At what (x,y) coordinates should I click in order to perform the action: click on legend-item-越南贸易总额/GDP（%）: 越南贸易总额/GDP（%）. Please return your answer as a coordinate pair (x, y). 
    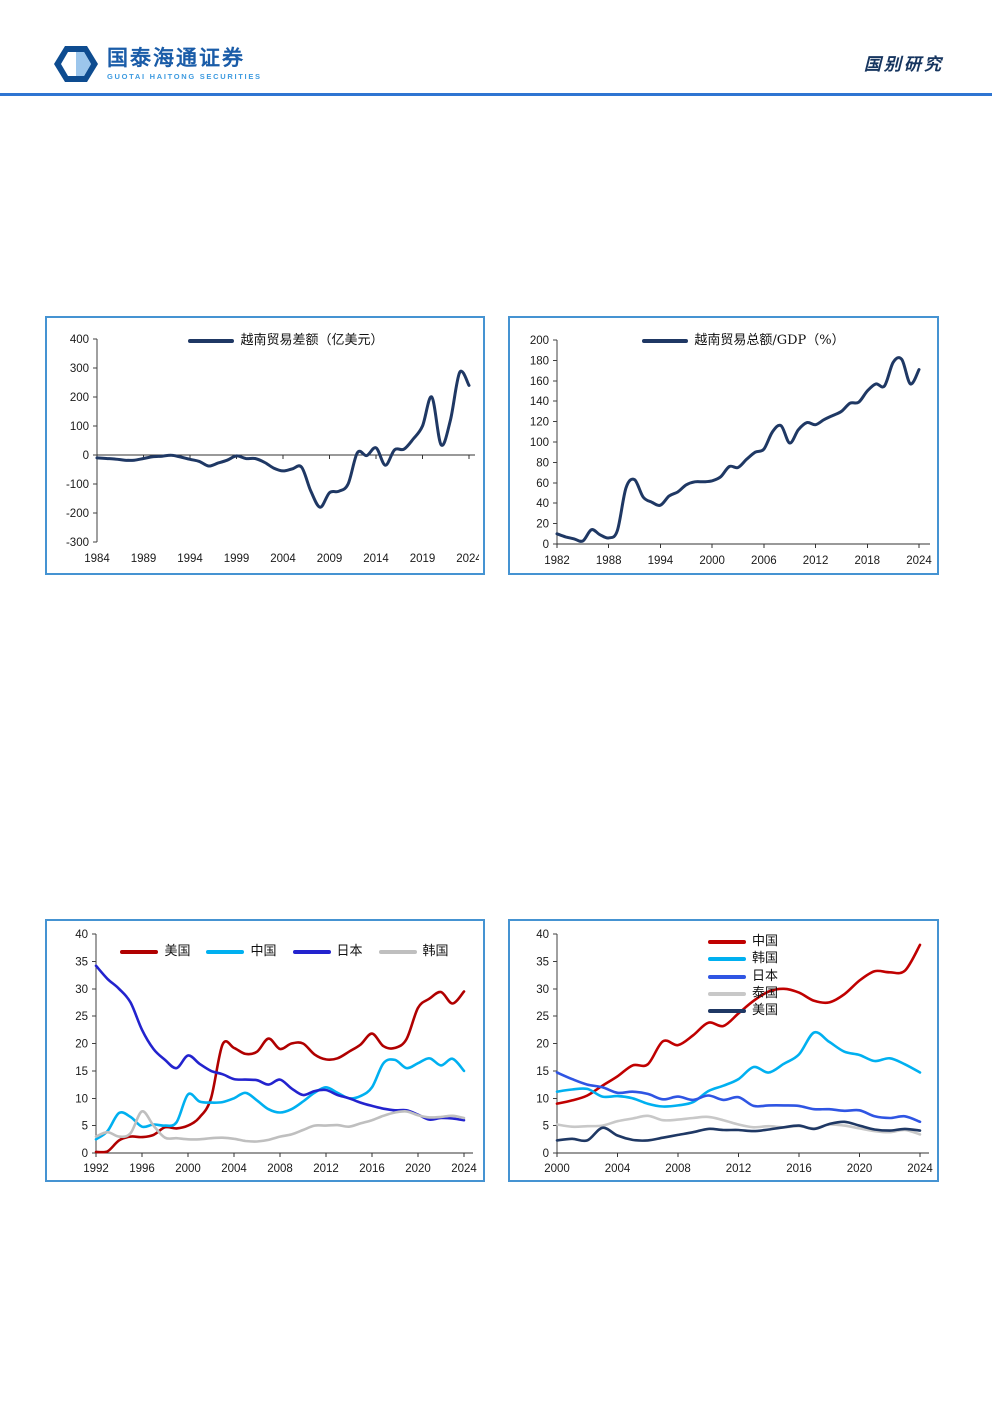
    Looking at the image, I should click on (743, 340).